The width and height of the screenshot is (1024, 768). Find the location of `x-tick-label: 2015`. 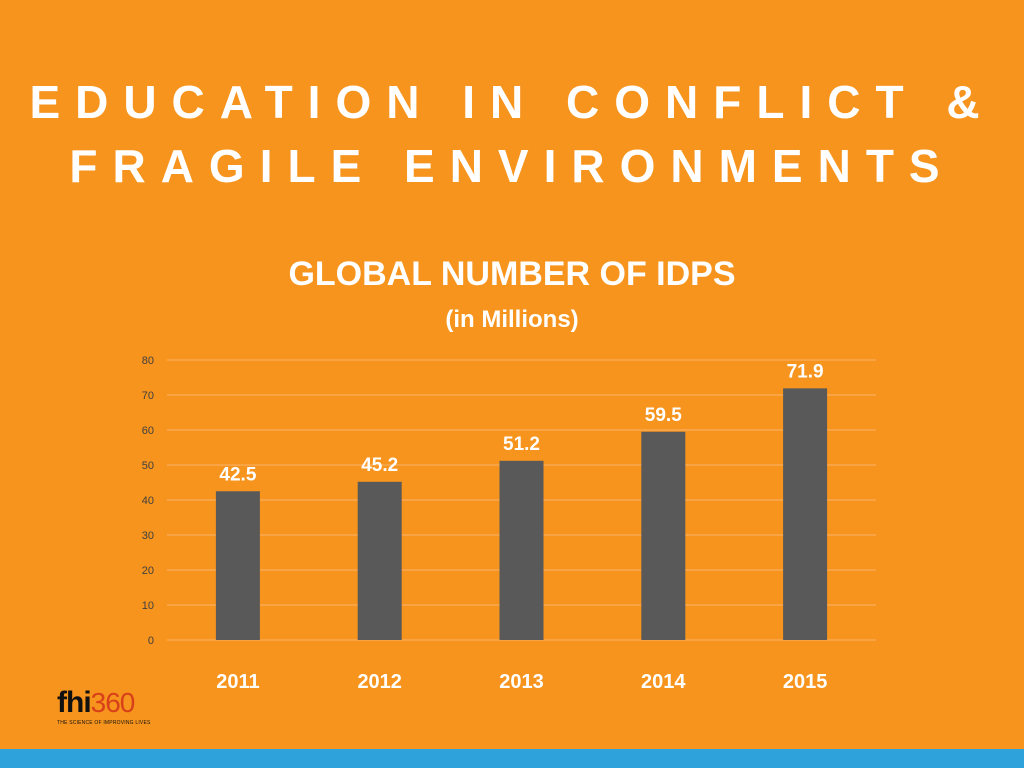

x-tick-label: 2015 is located at coordinates (805, 682).